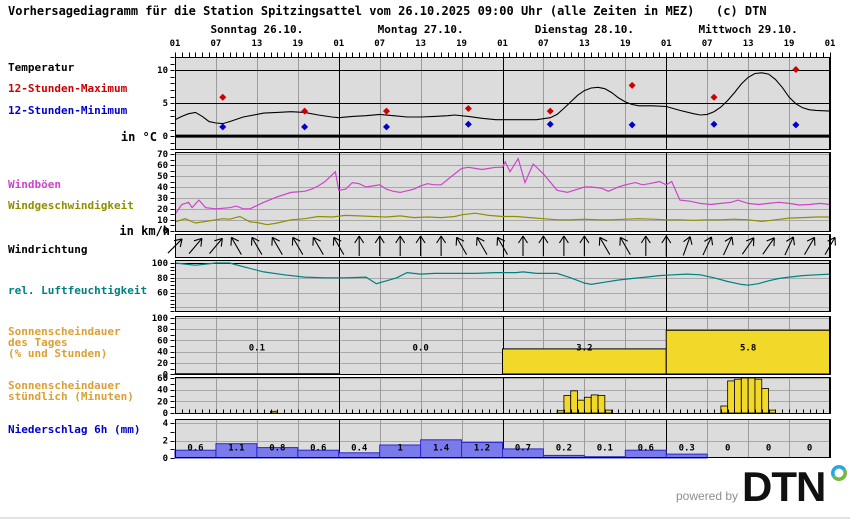 This screenshot has width=850, height=524. Describe the element at coordinates (502, 186) in the screenshot. I see `wind-gust-line` at that location.